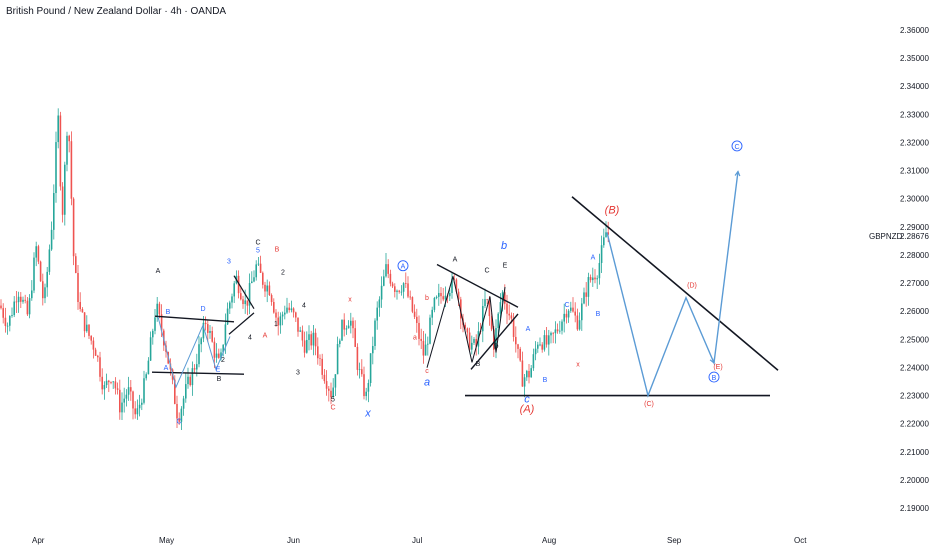  What do you see at coordinates (477, 285) in the screenshot?
I see `july-triangle-top-line` at bounding box center [477, 285].